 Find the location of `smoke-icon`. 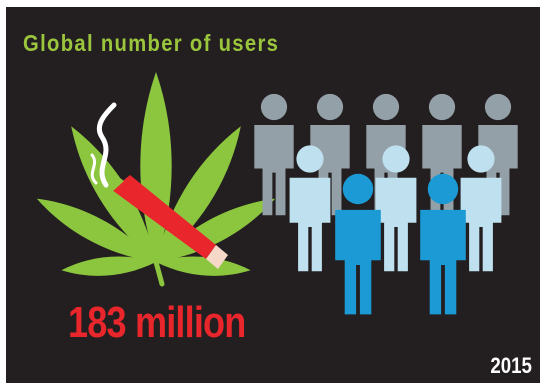

smoke-icon is located at coordinates (103, 145).